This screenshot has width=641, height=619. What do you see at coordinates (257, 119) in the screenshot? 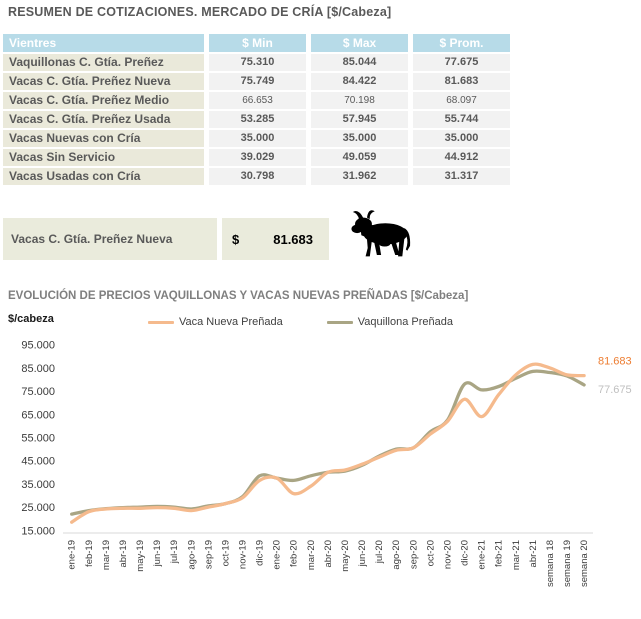
I see `min-value-cell: 53.285` at bounding box center [257, 119].